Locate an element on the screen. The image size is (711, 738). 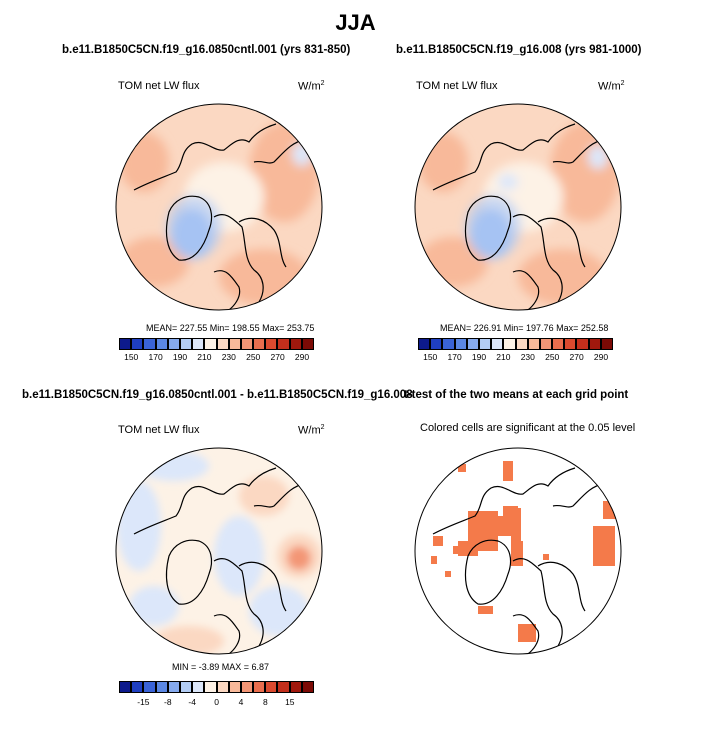
panel1-variable: TOM net LW flux is located at coordinates (159, 86).